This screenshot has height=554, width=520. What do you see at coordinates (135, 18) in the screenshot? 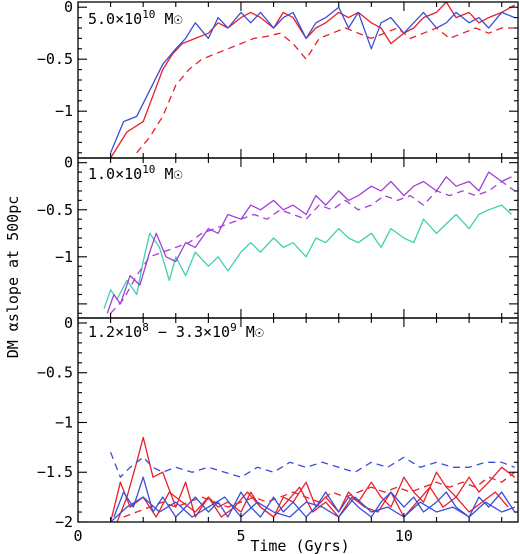
I see `panel-label-top: 5.0×1010 M☉` at bounding box center [135, 18].